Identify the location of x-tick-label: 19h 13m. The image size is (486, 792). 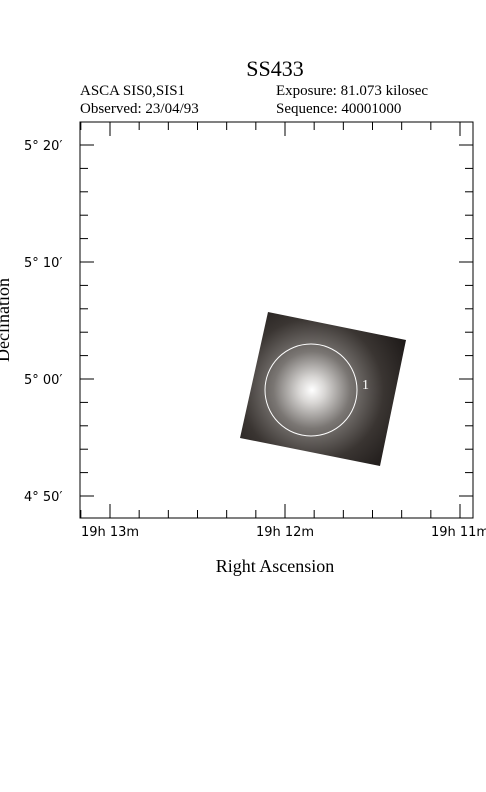
(110, 532).